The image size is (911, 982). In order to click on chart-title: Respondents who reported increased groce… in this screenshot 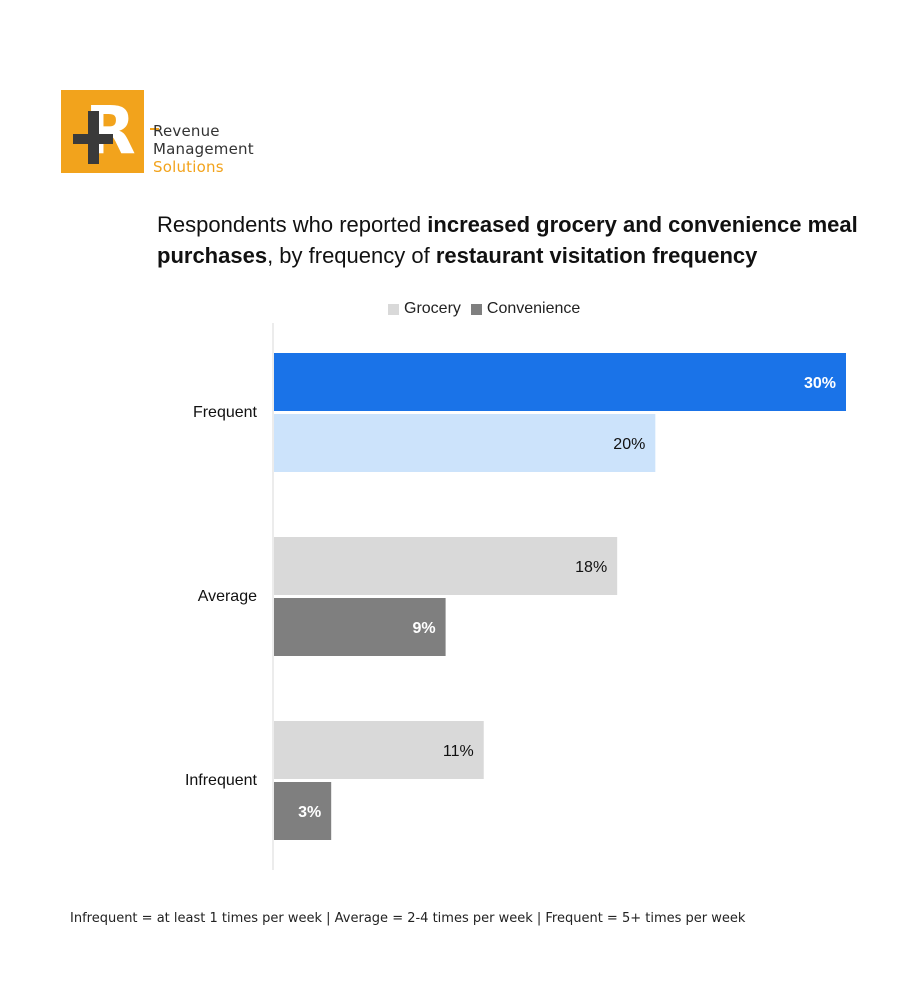, I will do `click(517, 240)`.